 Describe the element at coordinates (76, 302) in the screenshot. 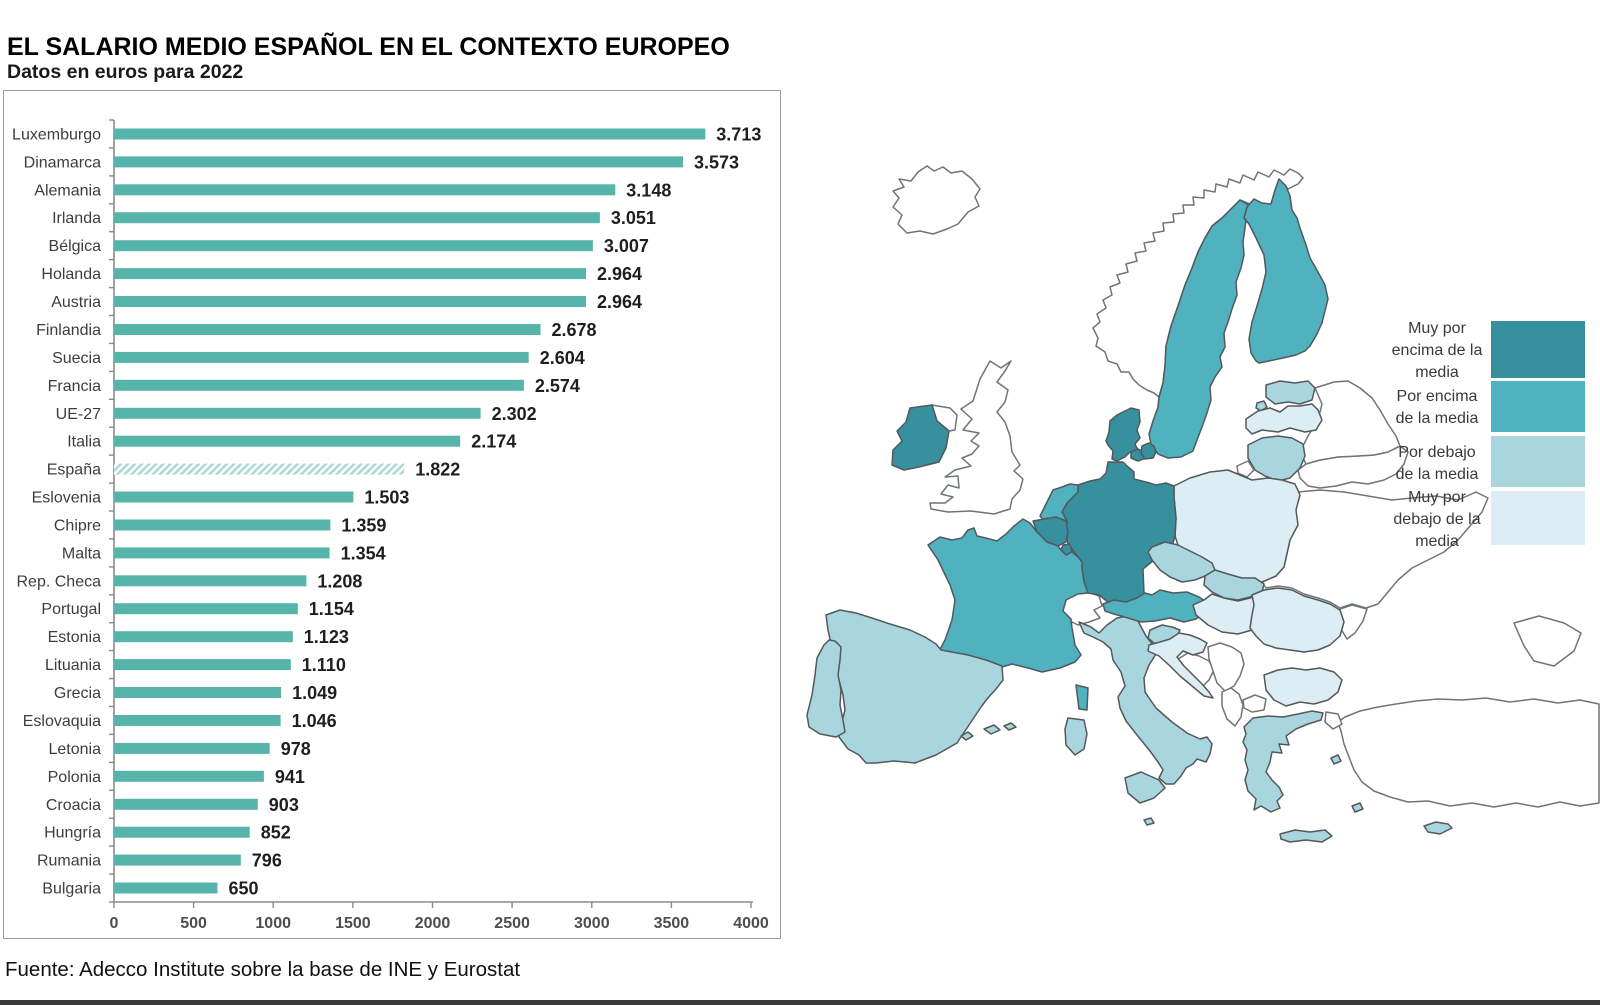

I see `svg-text: Austria` at that location.